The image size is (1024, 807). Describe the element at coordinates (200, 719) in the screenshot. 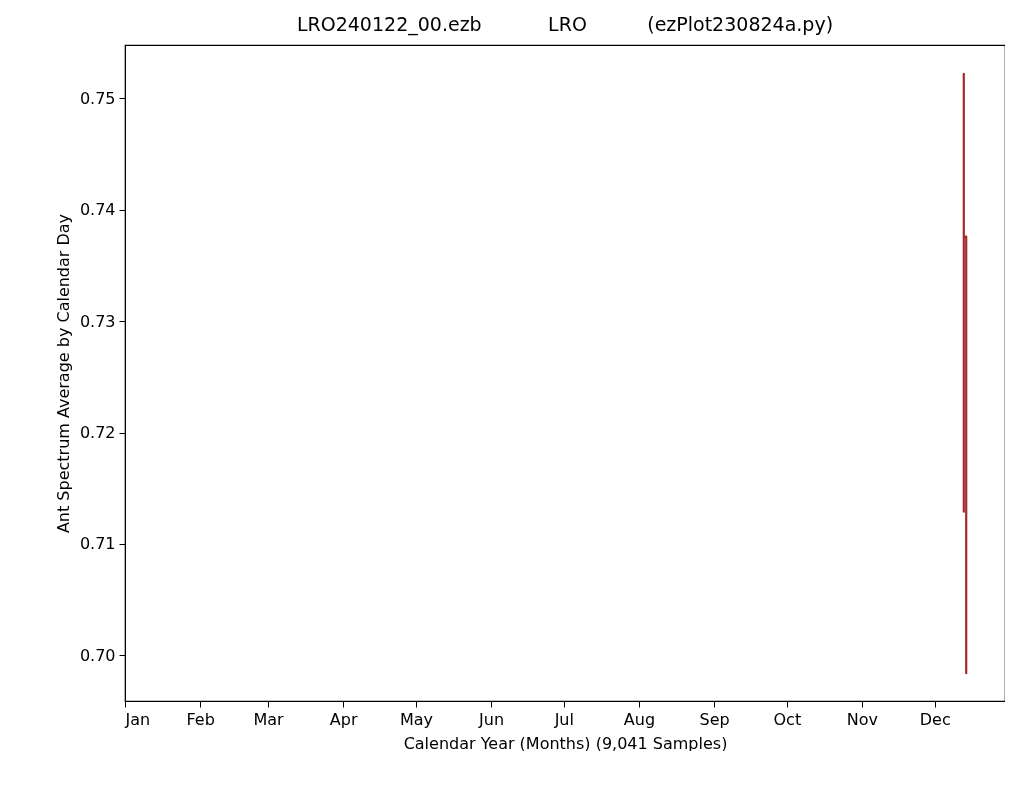

I see `x-tick-label: Feb` at that location.